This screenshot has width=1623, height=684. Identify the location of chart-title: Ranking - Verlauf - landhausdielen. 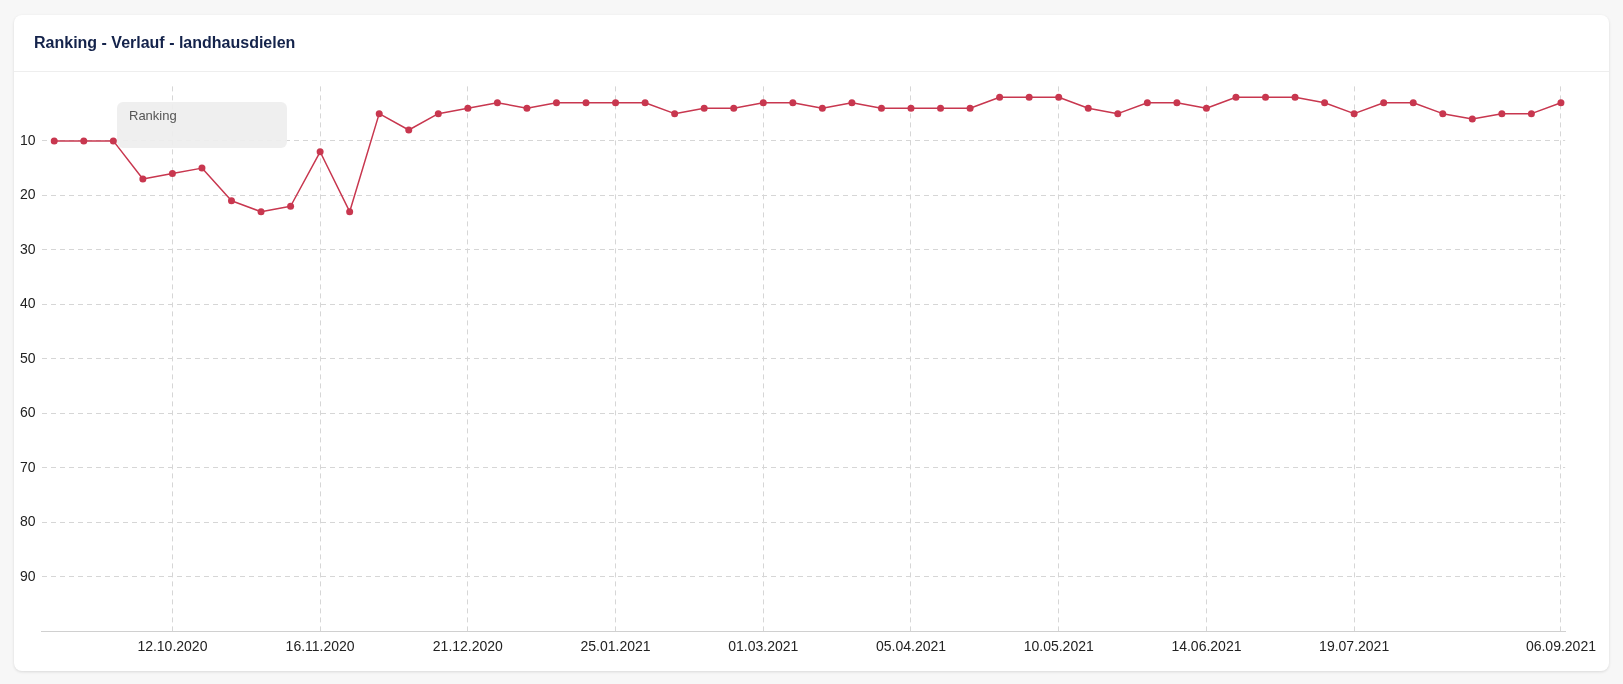
(811, 43).